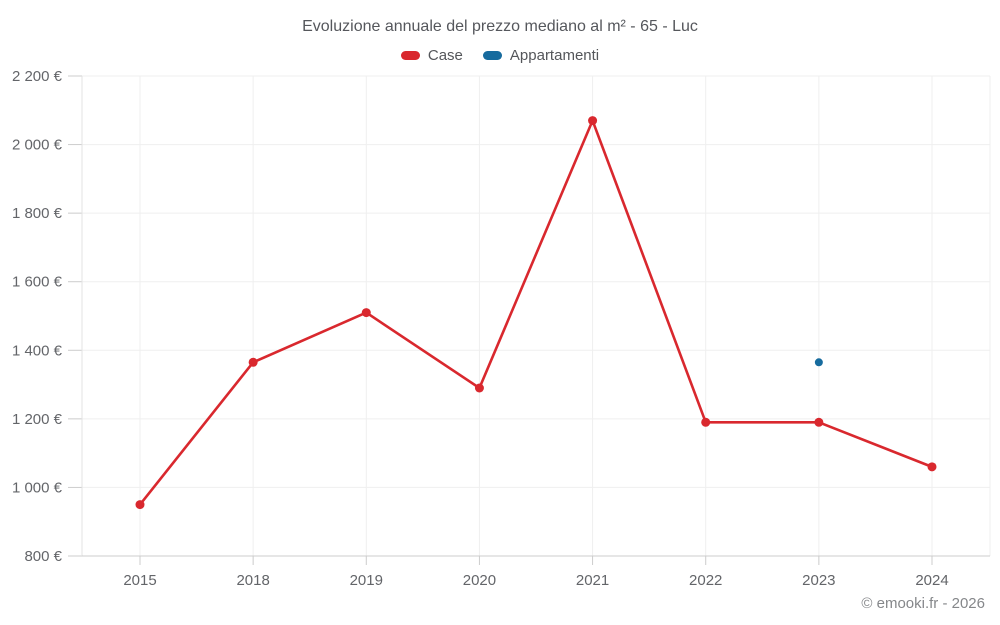  I want to click on case-point-2015, so click(140, 505).